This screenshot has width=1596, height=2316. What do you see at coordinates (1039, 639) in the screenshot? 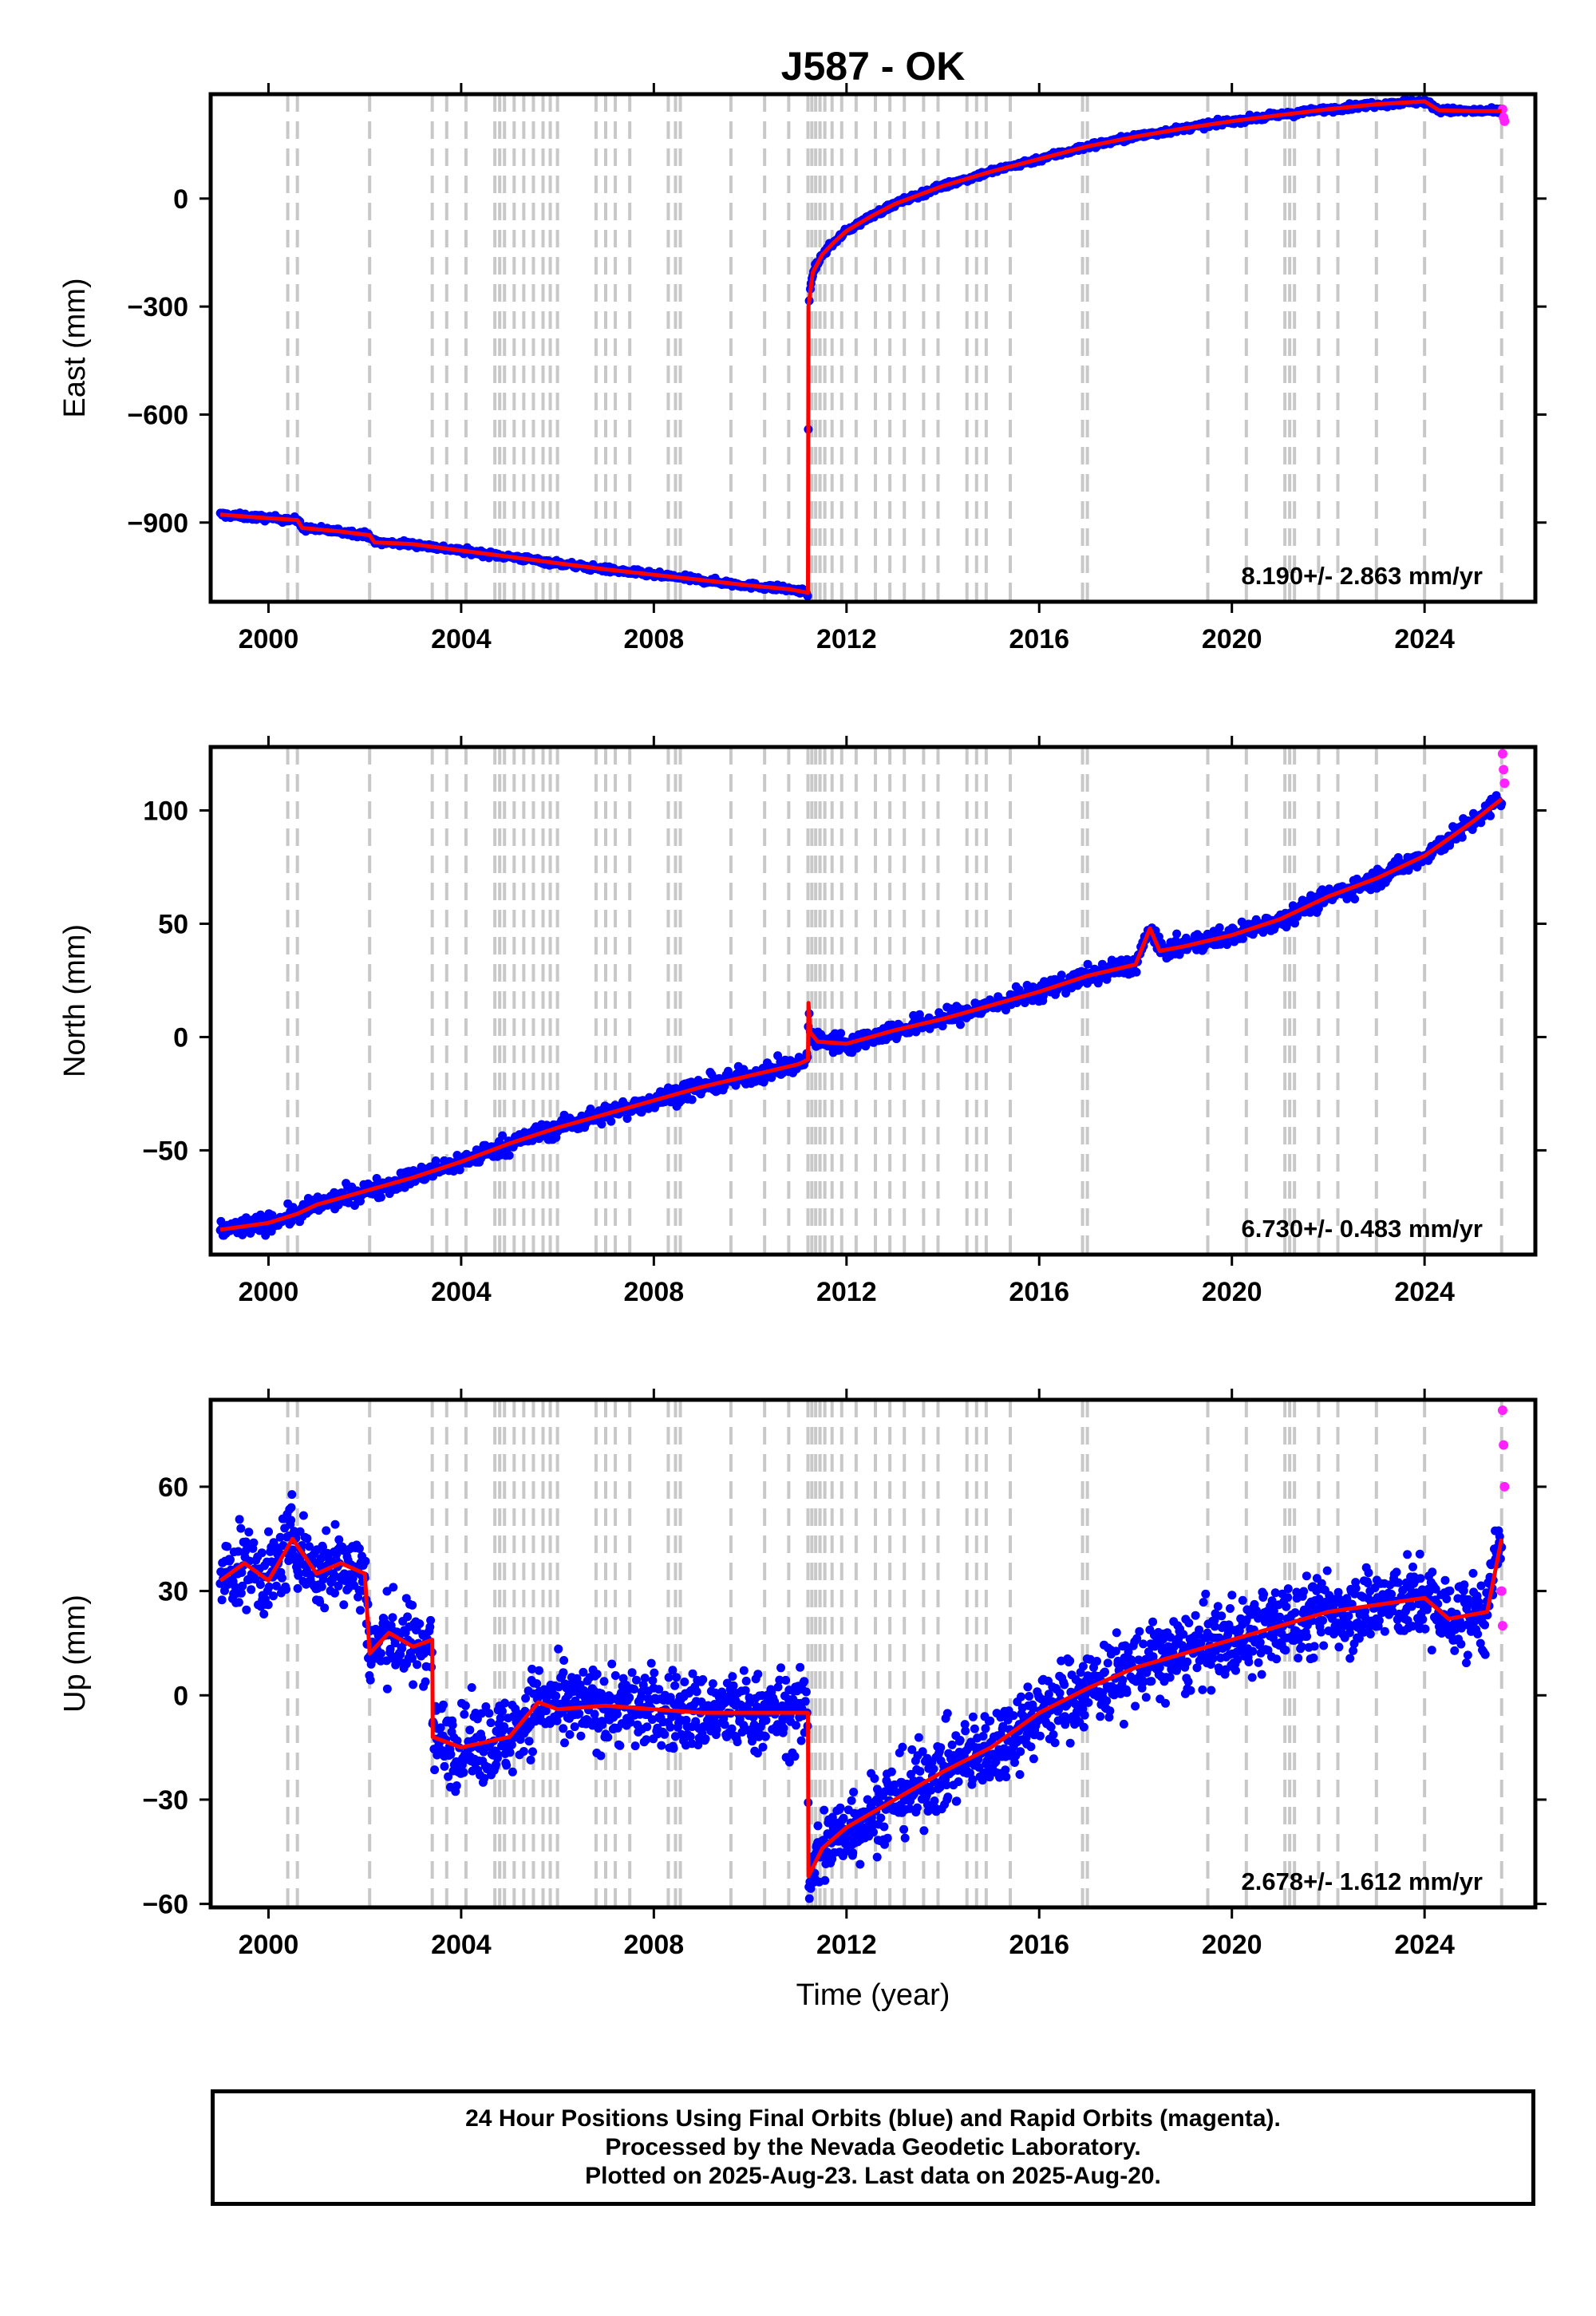
I see `x-tick-label: 2016` at bounding box center [1039, 639].